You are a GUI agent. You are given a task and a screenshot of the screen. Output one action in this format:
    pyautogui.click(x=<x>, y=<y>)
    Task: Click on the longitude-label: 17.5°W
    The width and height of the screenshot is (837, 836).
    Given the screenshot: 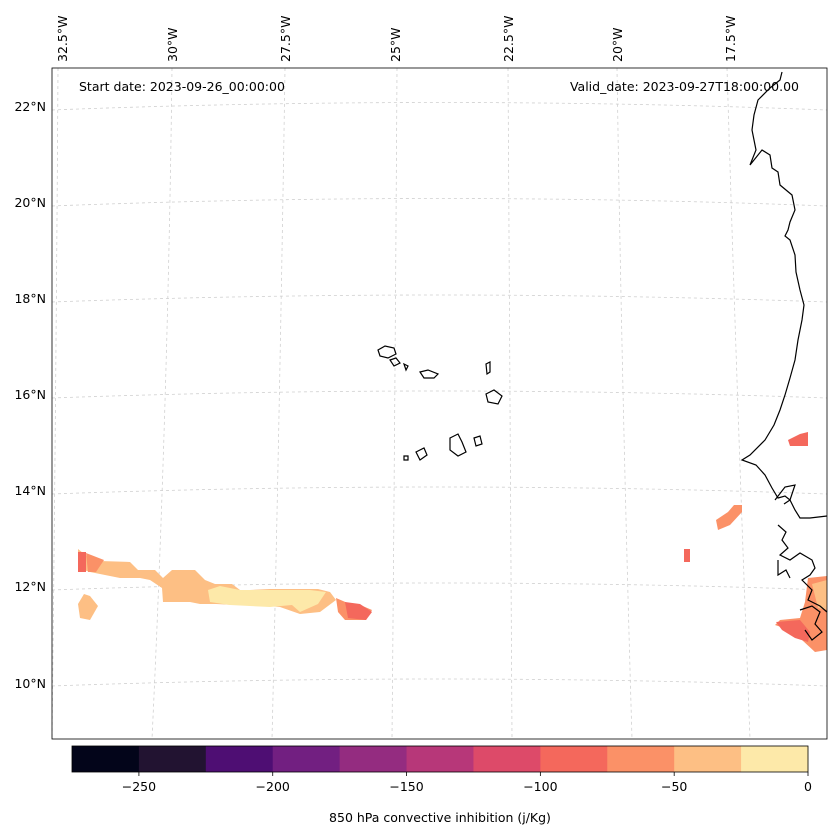 What is the action you would take?
    pyautogui.click(x=730, y=39)
    